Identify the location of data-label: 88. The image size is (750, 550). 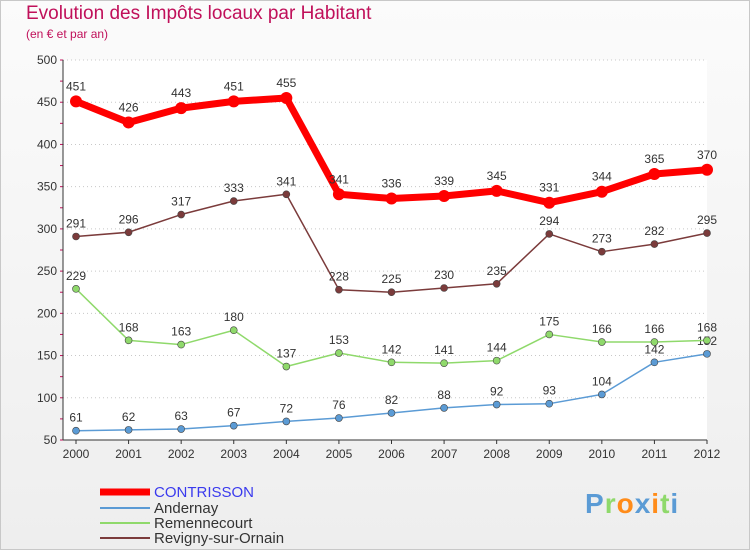
(444, 395).